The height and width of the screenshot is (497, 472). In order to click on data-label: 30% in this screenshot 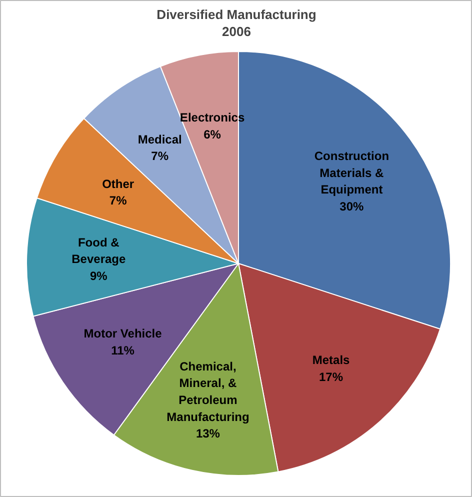, I will do `click(352, 206)`.